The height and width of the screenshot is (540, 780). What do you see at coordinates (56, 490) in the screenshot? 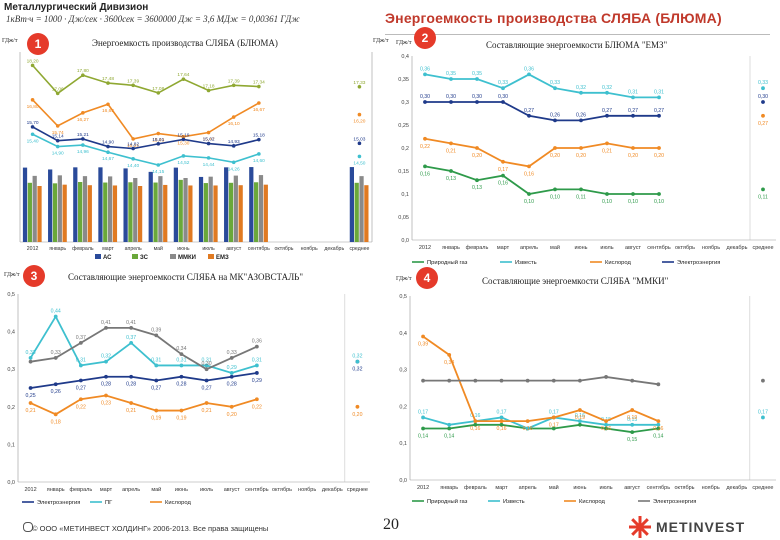
I see `p3-x-tick: январь` at bounding box center [56, 490].